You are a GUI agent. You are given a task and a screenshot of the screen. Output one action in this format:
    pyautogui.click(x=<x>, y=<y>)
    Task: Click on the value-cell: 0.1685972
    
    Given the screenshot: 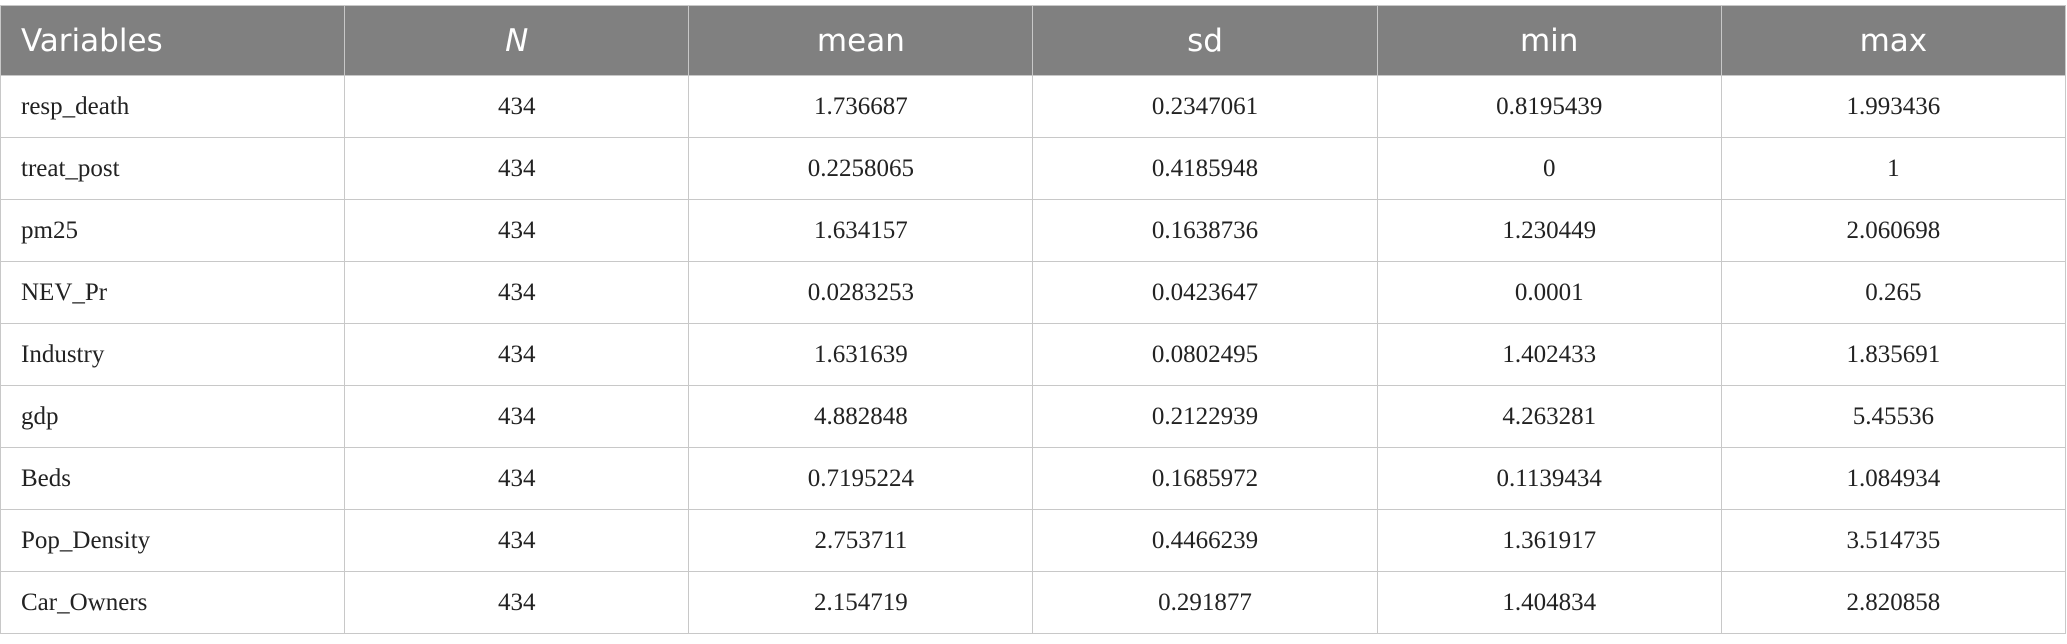 What is the action you would take?
    pyautogui.click(x=1205, y=478)
    